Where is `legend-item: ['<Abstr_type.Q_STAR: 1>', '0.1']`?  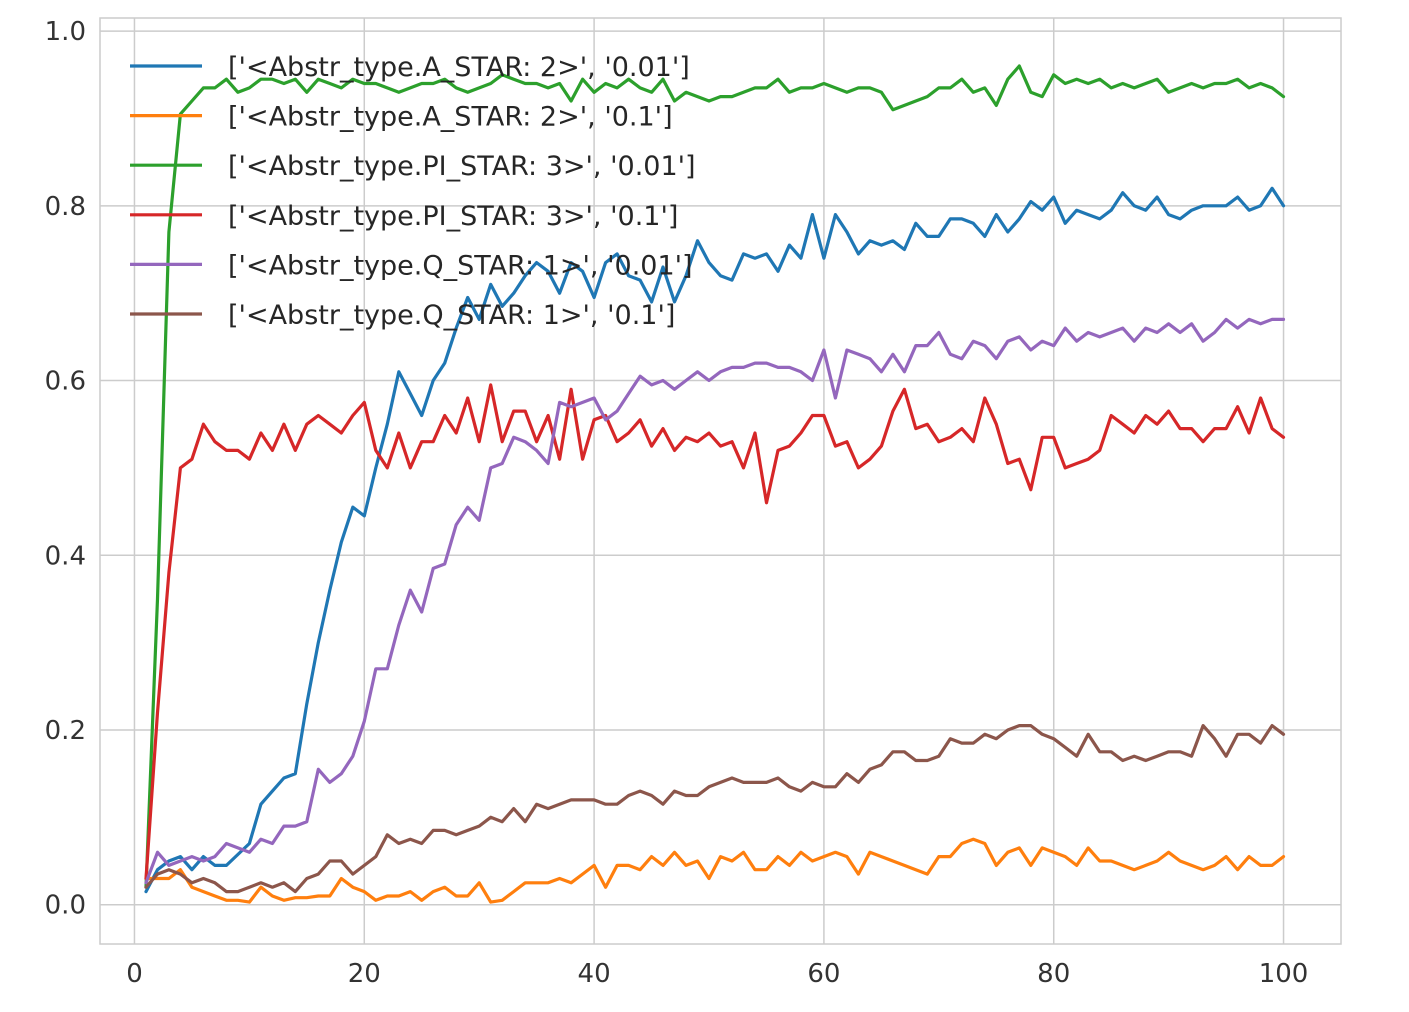 legend-item: ['<Abstr_type.Q_STAR: 1>', '0.1'] is located at coordinates (402, 315).